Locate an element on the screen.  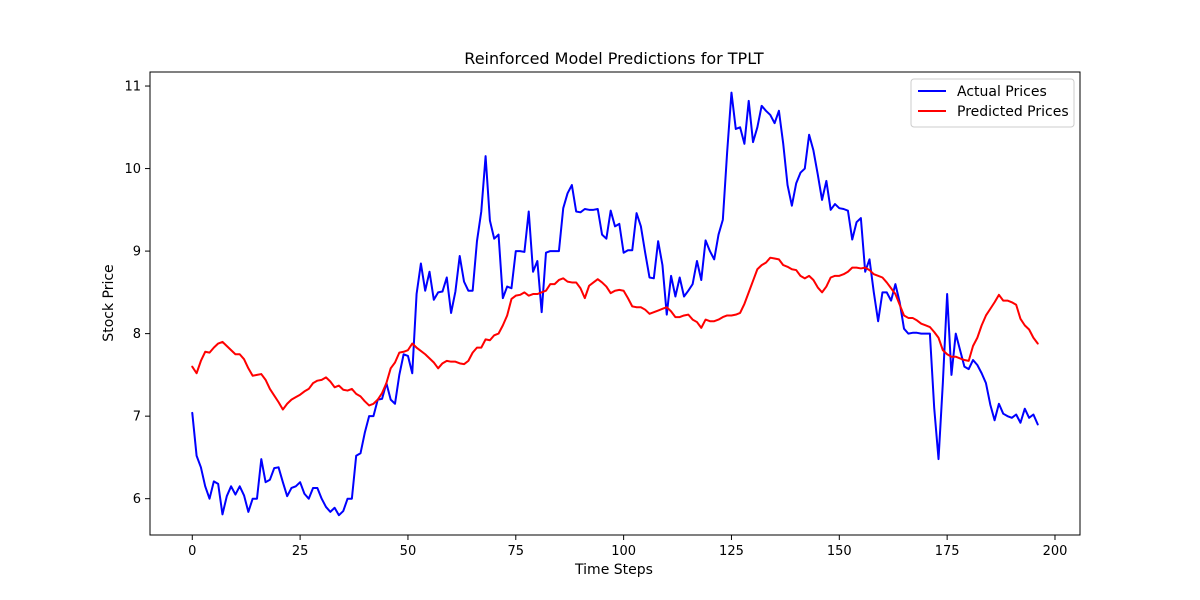
y-axis: 6 7 8 9 10 11 is located at coordinates (137, 293).